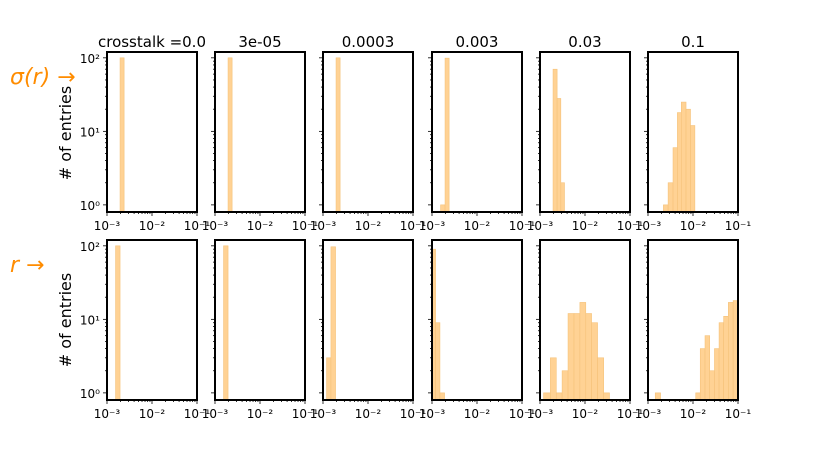 The width and height of the screenshot is (830, 450). What do you see at coordinates (145, 133) in the screenshot?
I see `panel-0-0: 10⁰ 10¹ 10² 10⁻³ 10⁻² 10⁻¹ crosstalk =0.0` at bounding box center [145, 133].